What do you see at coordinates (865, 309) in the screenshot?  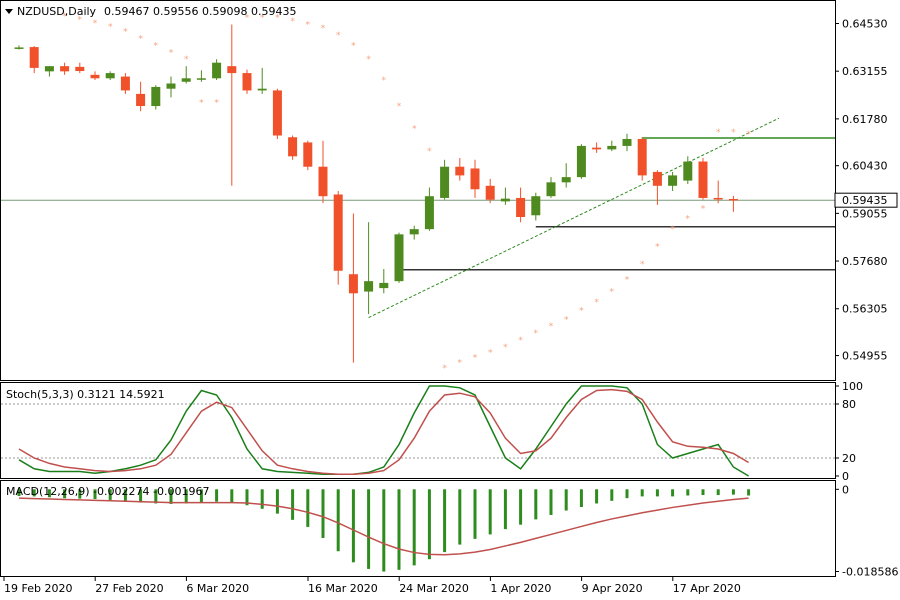 I see `price-tick-label: 0.56305` at bounding box center [865, 309].